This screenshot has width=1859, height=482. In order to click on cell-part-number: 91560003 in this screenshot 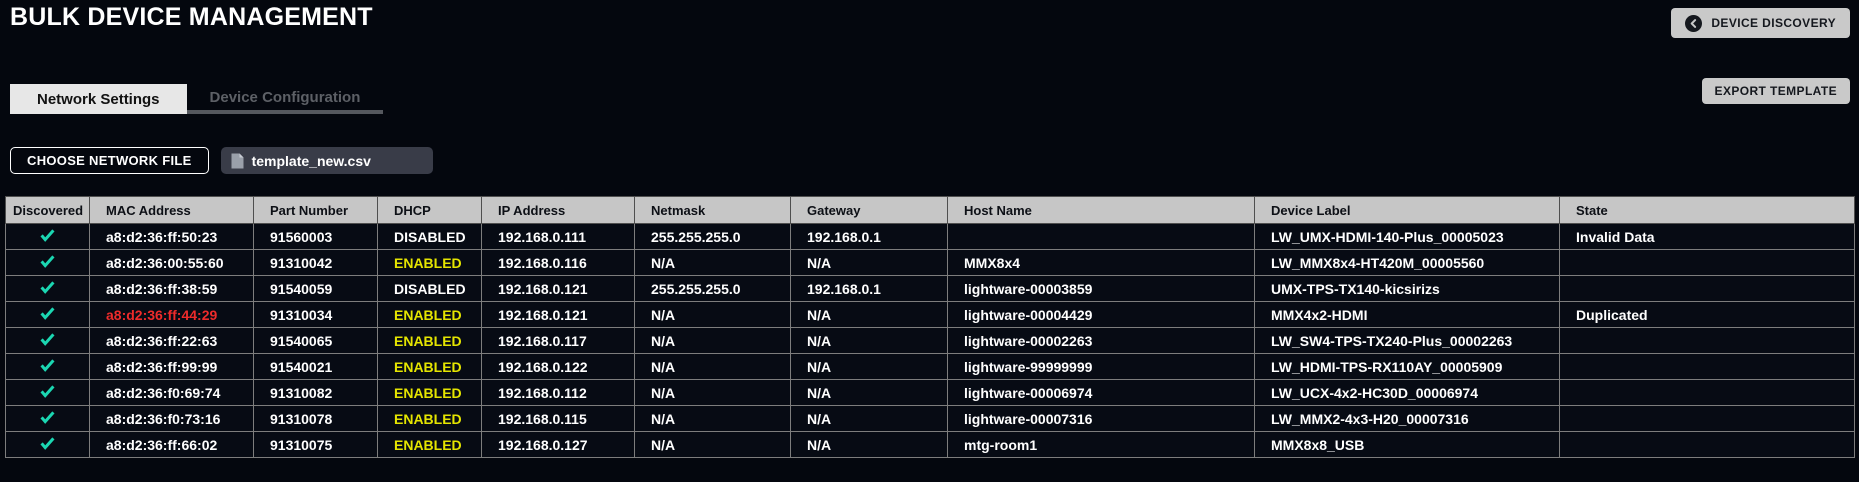, I will do `click(315, 236)`.